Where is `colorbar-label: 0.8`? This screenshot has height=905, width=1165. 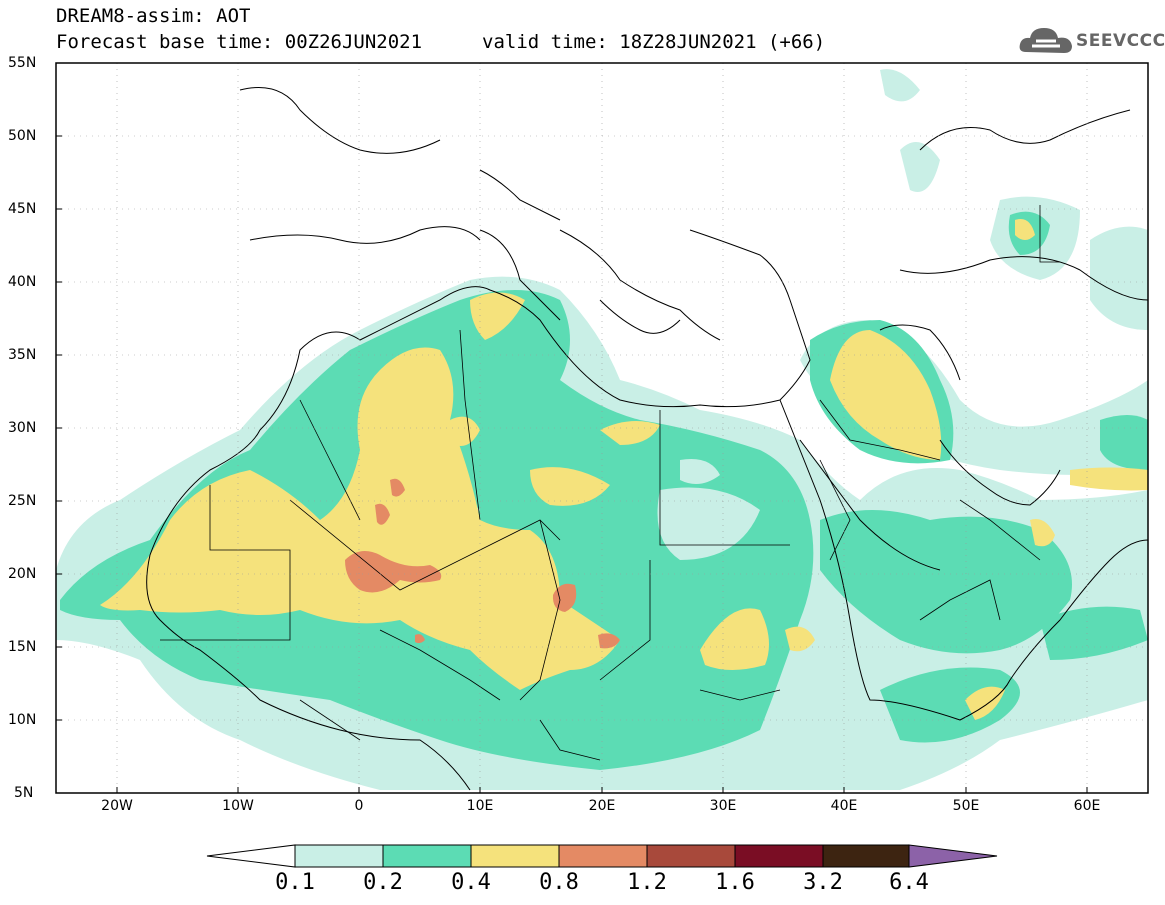
colorbar-label: 0.8 is located at coordinates (559, 882).